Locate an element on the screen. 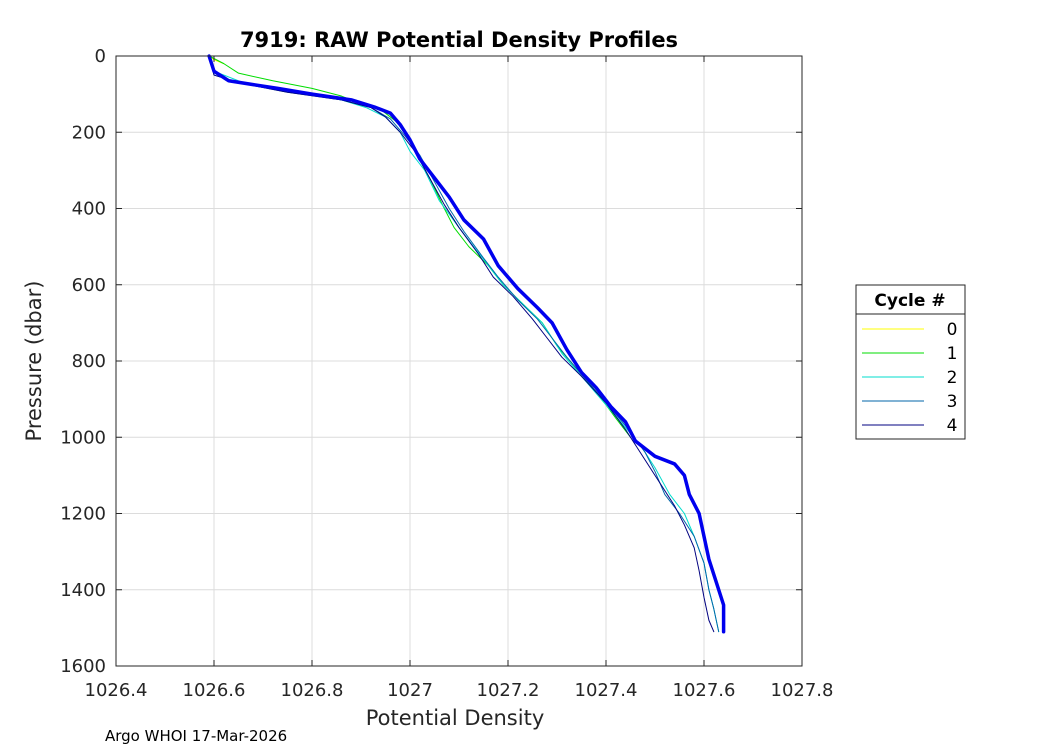 The height and width of the screenshot is (750, 1050). y-tick-label: 400 is located at coordinates (89, 209).